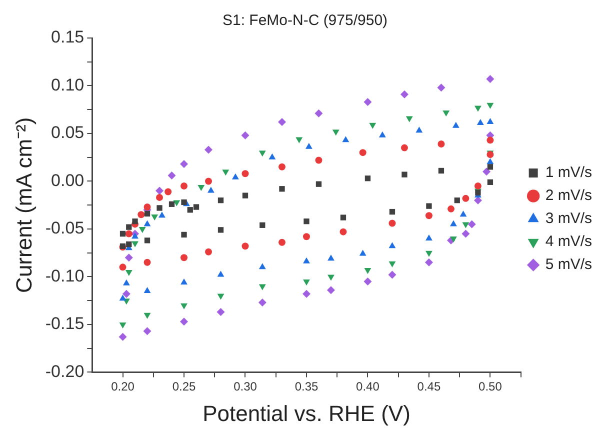  Describe the element at coordinates (568, 241) in the screenshot. I see `legend-label: 4 mV/s` at that location.